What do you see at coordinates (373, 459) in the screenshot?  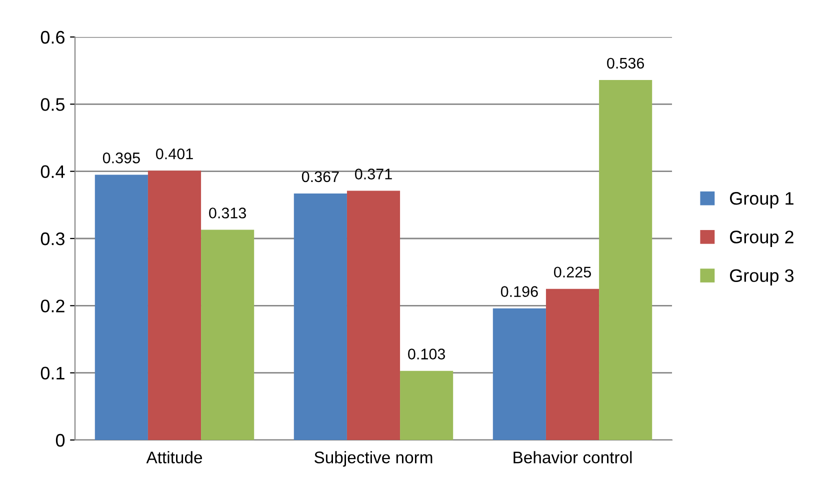 I see `x-tick-label: Subjective norm` at bounding box center [373, 459].